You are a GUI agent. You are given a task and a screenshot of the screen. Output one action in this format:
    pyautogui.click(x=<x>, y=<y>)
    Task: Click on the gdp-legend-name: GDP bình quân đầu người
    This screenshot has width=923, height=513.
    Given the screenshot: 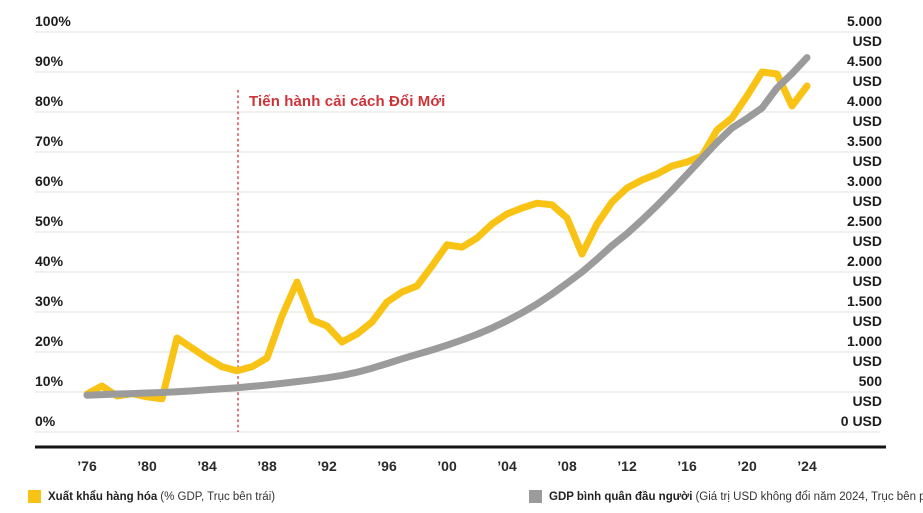 What is the action you would take?
    pyautogui.click(x=621, y=496)
    